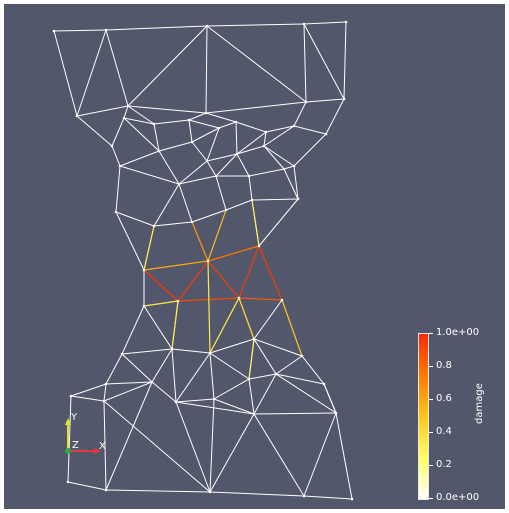 The height and width of the screenshot is (513, 509). Describe the element at coordinates (68, 451) in the screenshot. I see `z-axis-dot` at that location.